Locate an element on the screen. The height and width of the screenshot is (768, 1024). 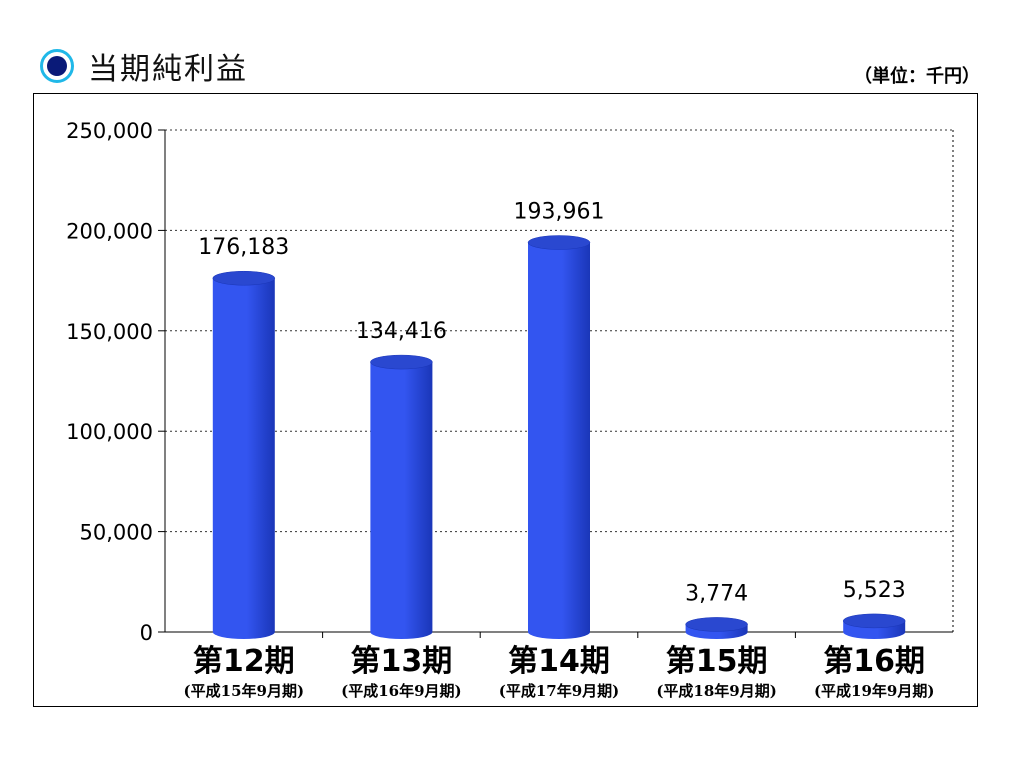
y-tick-label: 100,000 is located at coordinates (109, 432).